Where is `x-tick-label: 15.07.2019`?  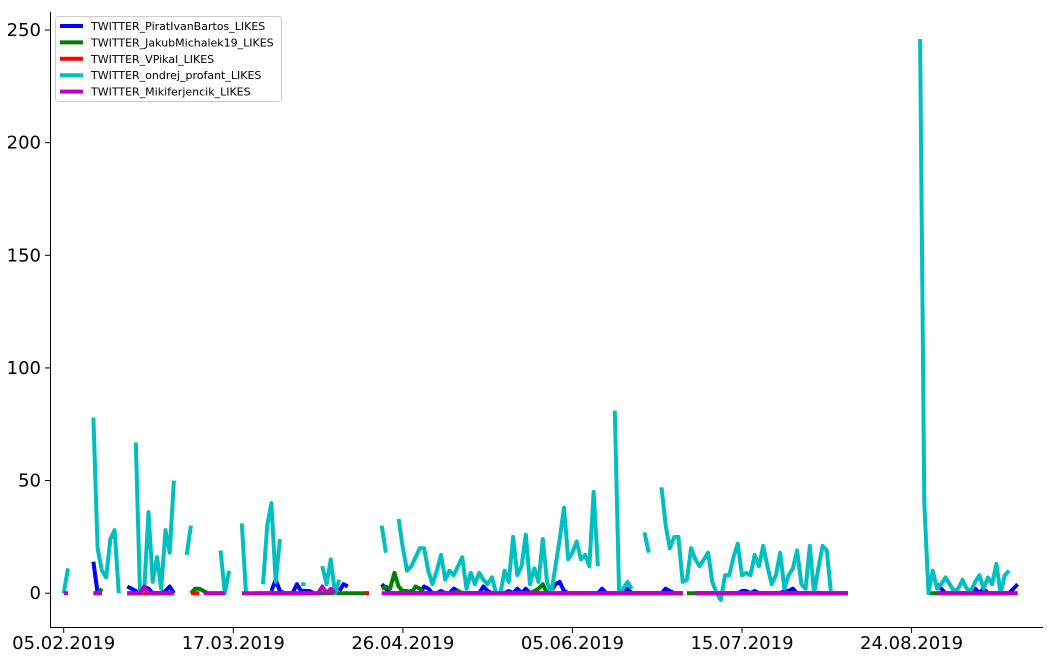
x-tick-label: 15.07.2019 is located at coordinates (741, 643).